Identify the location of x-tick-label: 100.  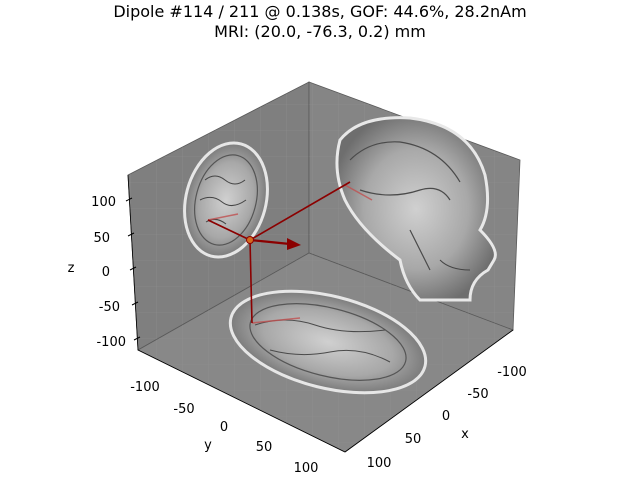
(379, 463).